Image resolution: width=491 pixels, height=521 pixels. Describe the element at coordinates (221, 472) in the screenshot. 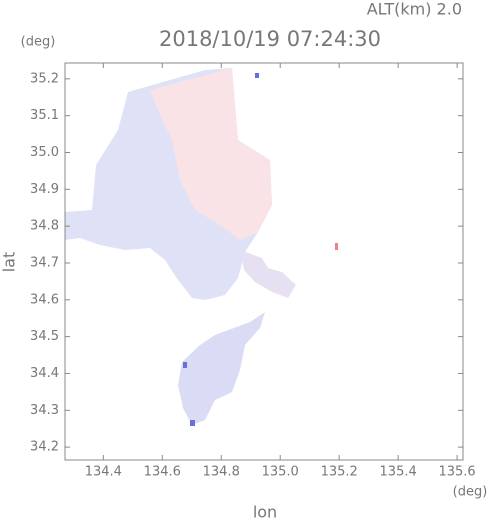

I see `x-tick-label: 134.8` at that location.